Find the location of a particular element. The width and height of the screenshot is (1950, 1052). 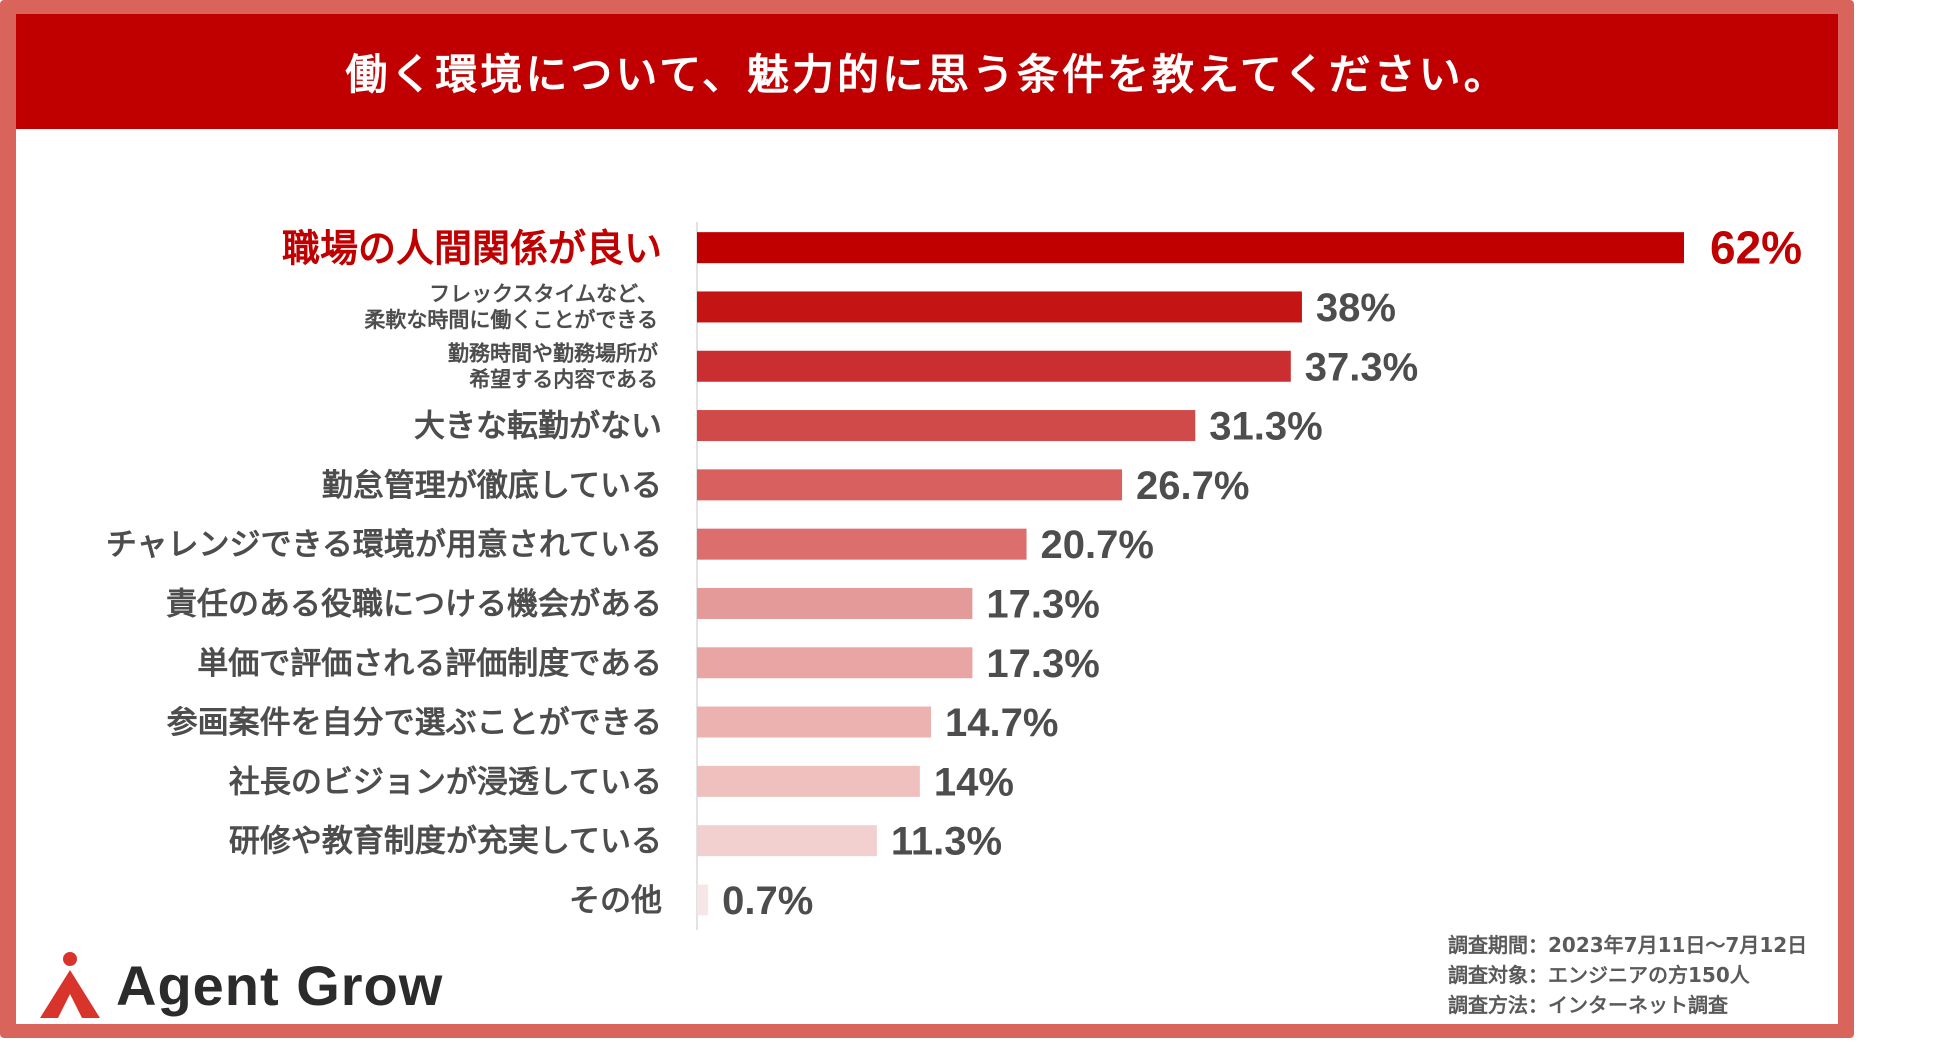

category-label: その他 is located at coordinates (615, 901).